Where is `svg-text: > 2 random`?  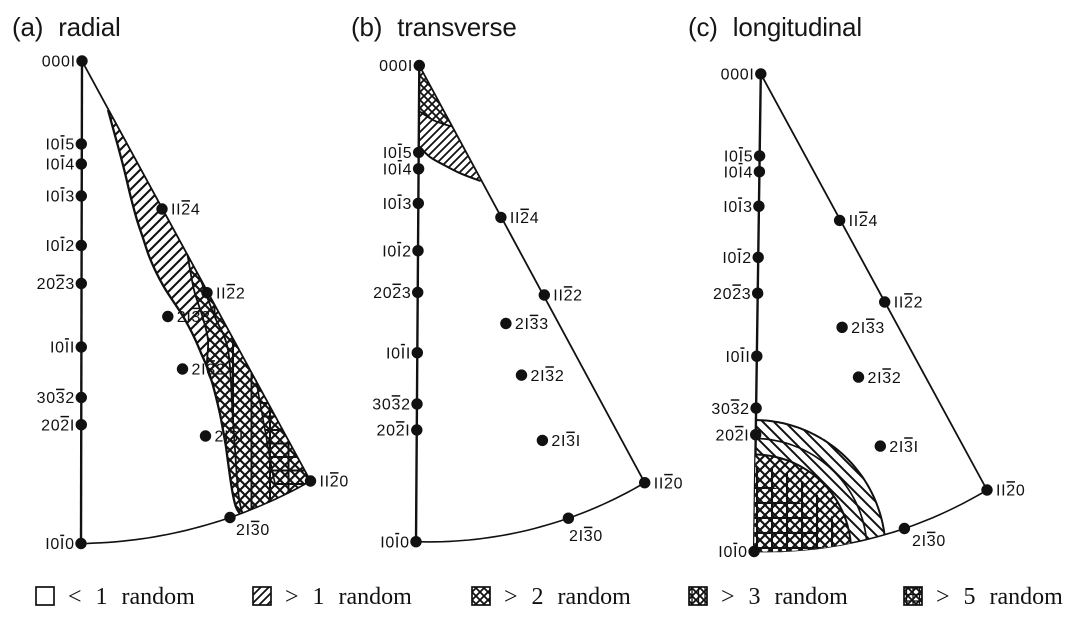
svg-text: > 2 random is located at coordinates (567, 597).